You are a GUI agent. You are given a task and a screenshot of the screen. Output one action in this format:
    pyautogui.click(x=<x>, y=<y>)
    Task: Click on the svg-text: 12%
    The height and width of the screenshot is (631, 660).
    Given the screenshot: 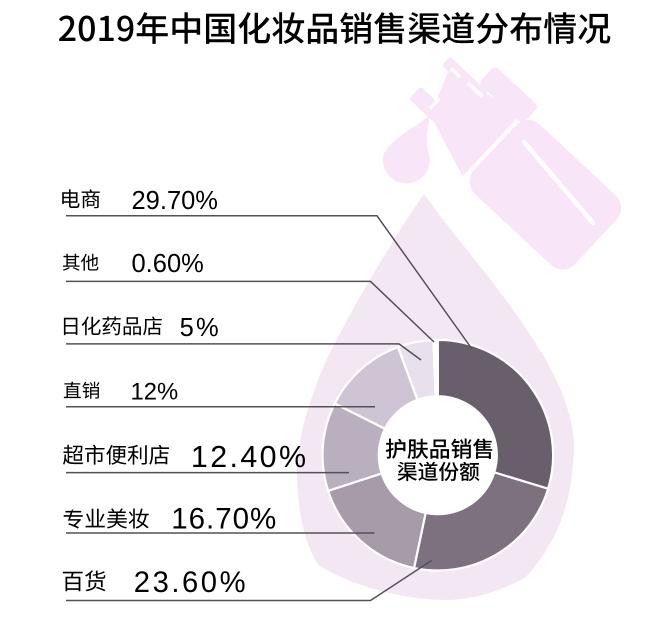 What is the action you would take?
    pyautogui.click(x=155, y=392)
    